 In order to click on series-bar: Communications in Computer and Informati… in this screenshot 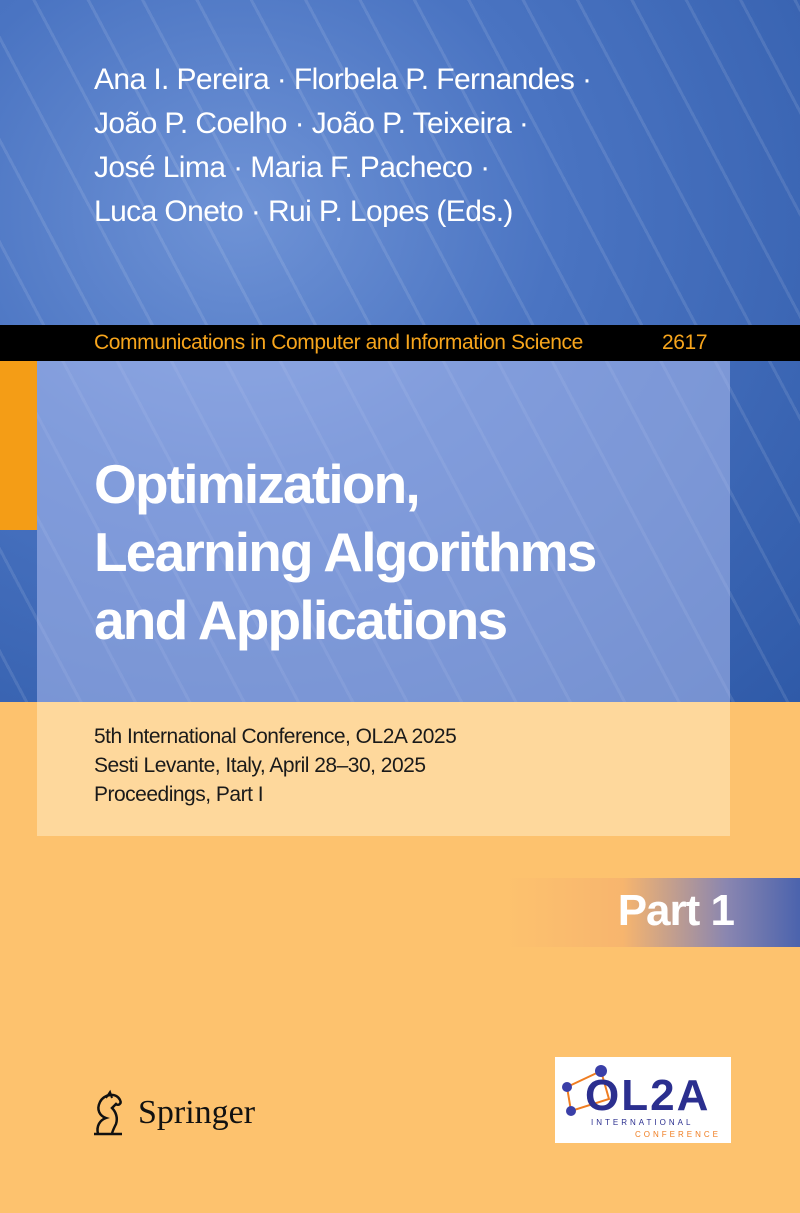, I will do `click(400, 343)`.